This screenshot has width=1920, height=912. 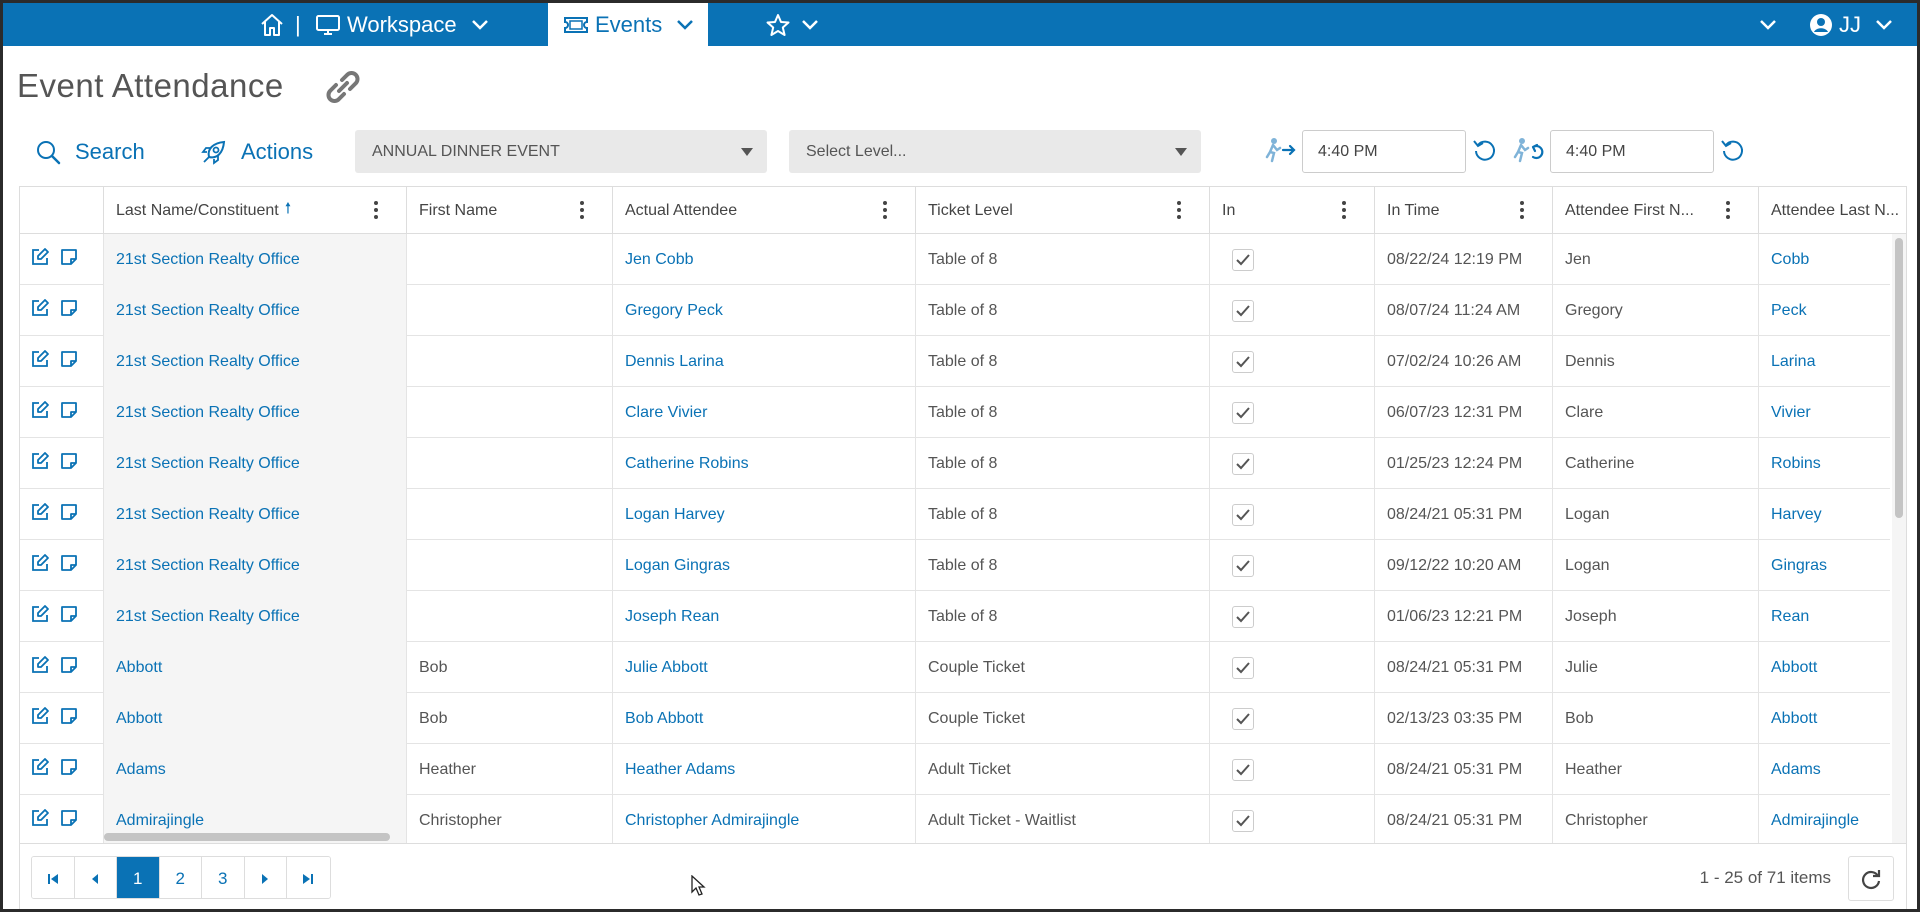 What do you see at coordinates (792, 24) in the screenshot?
I see `favorites-menu` at bounding box center [792, 24].